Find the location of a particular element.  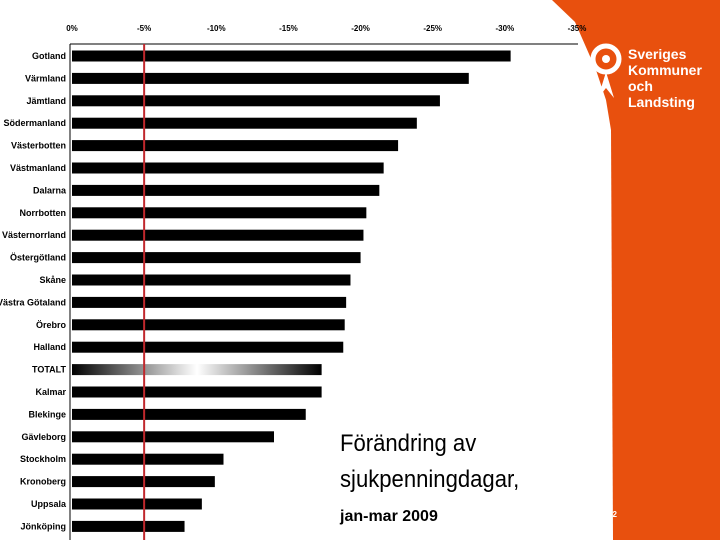

logo-line-1: Sveriges is located at coordinates (657, 54).